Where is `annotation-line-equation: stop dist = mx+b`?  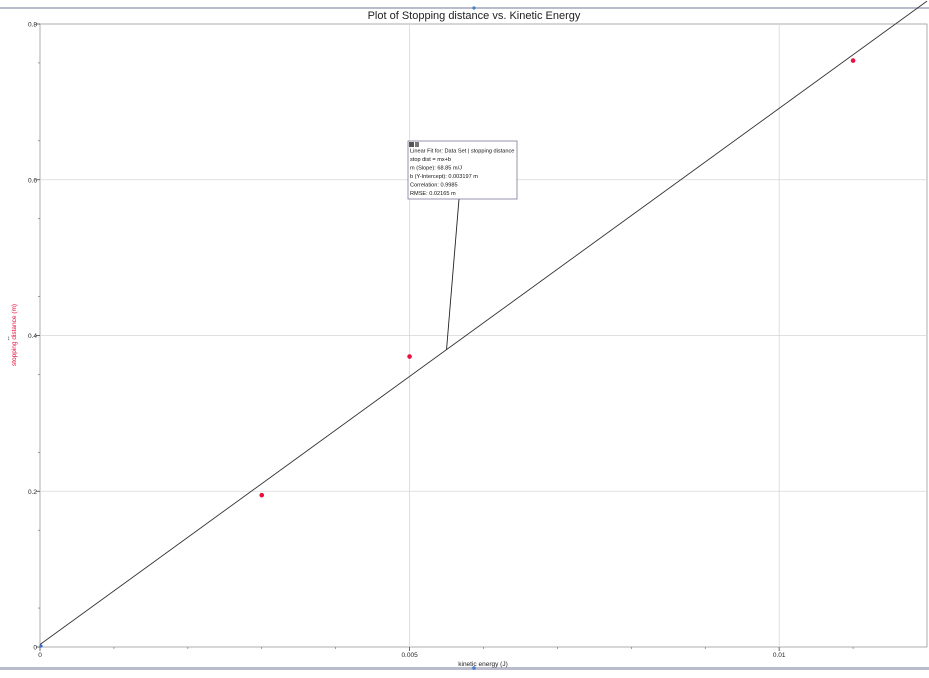 annotation-line-equation: stop dist = mx+b is located at coordinates (430, 160).